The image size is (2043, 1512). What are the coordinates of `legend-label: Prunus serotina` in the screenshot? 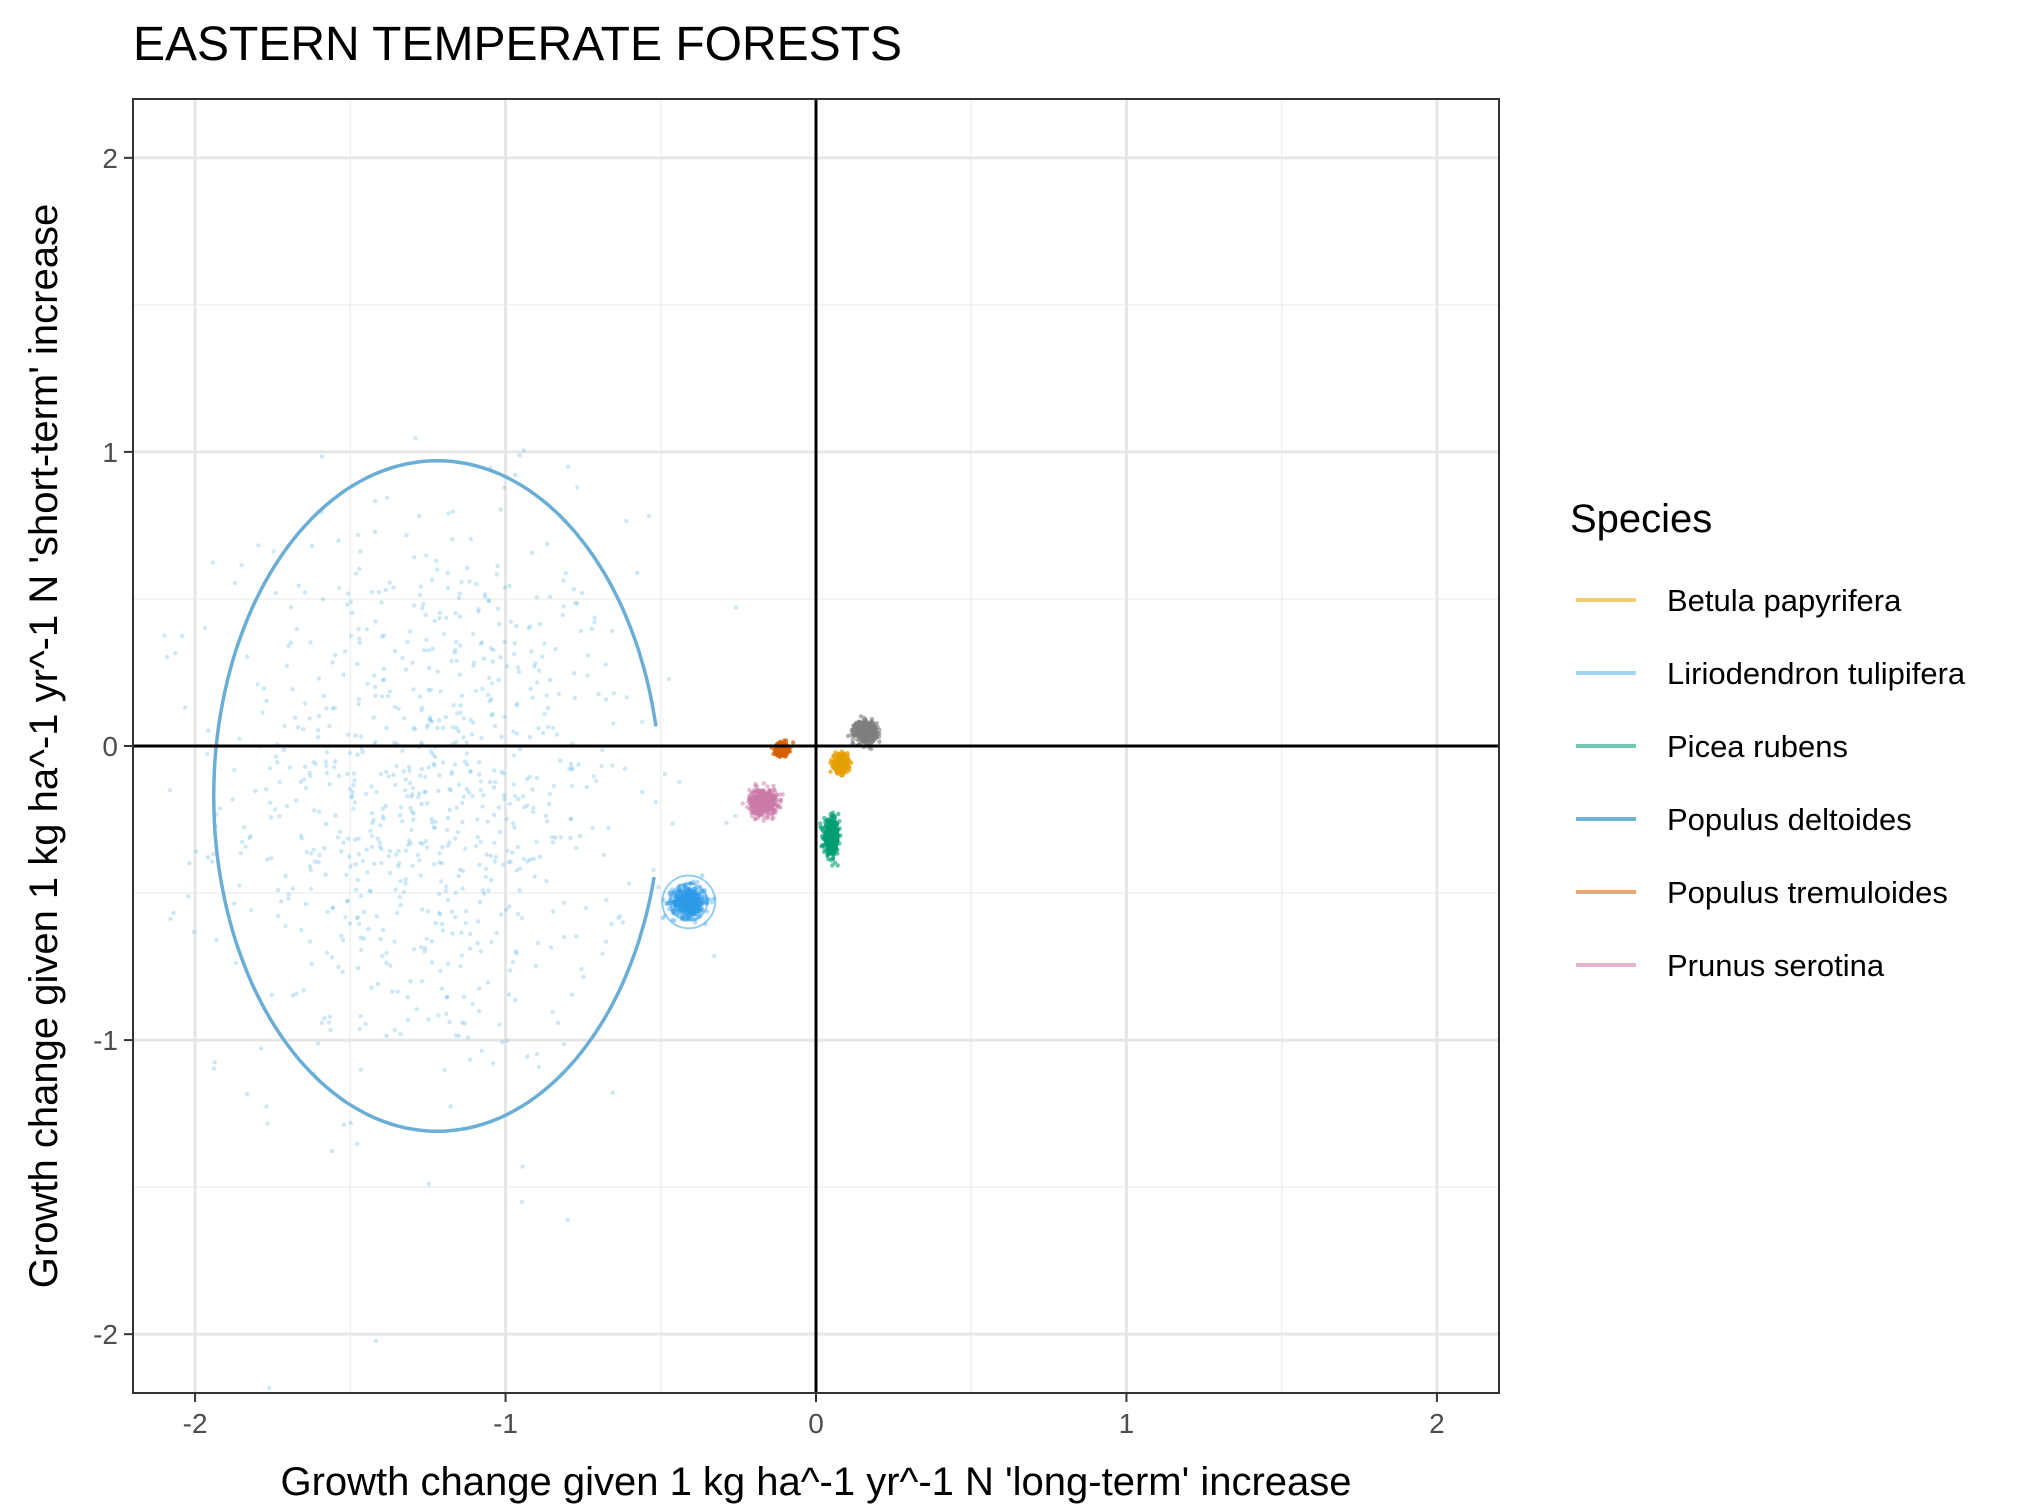 It's located at (1776, 965).